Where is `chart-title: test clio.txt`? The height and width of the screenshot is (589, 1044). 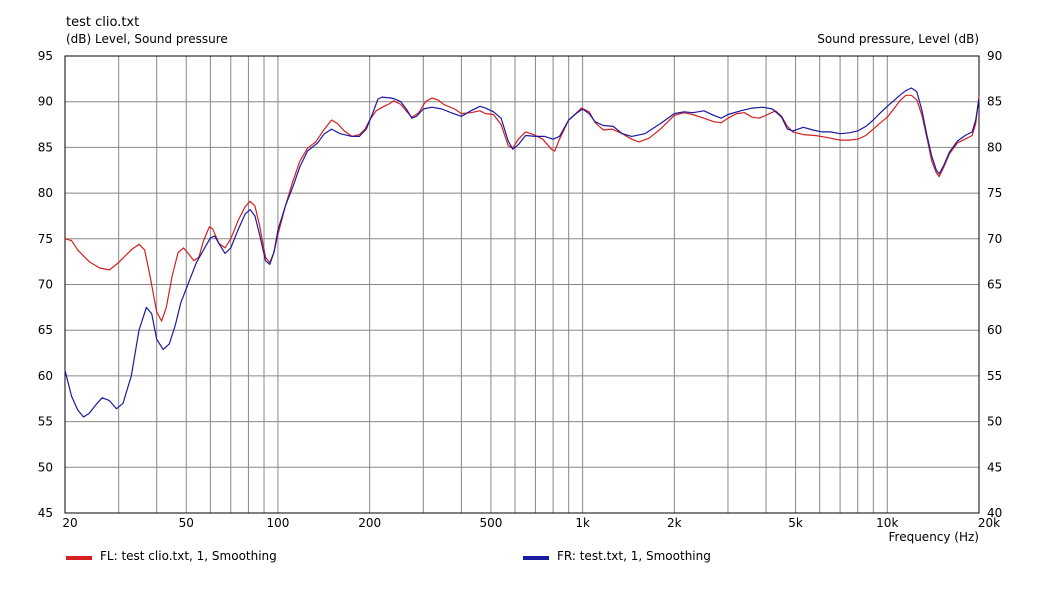 chart-title: test clio.txt is located at coordinates (102, 22).